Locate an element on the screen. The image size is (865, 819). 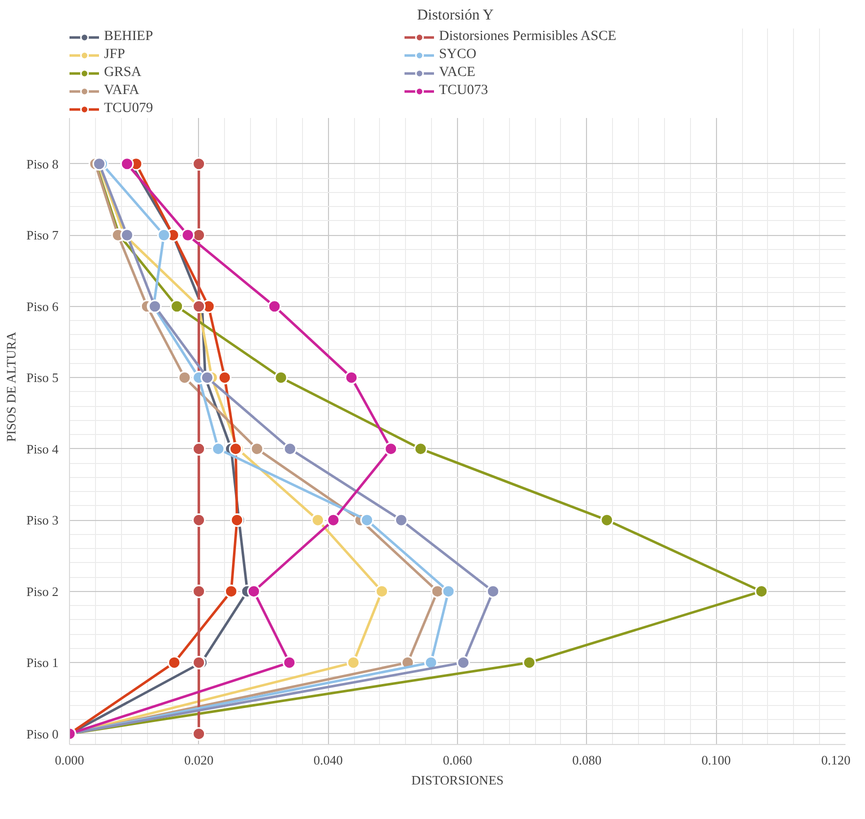
y-tick-label: Piso 5 is located at coordinates (42, 378).